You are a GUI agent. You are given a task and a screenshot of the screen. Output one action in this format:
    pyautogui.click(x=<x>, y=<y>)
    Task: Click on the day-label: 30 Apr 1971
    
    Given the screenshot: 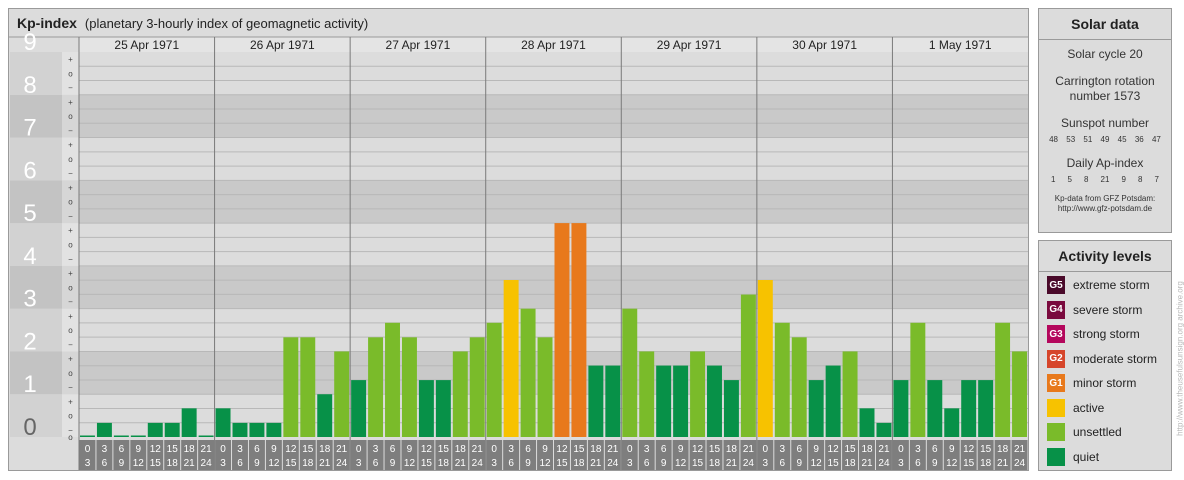 What is the action you would take?
    pyautogui.click(x=824, y=45)
    